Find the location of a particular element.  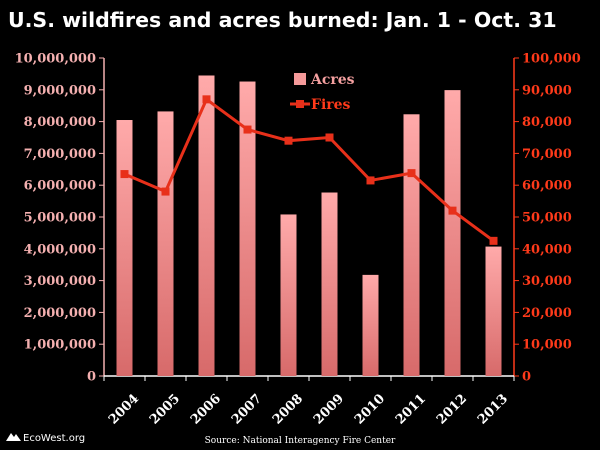

x-tick-label: 2011 is located at coordinates (411, 409).